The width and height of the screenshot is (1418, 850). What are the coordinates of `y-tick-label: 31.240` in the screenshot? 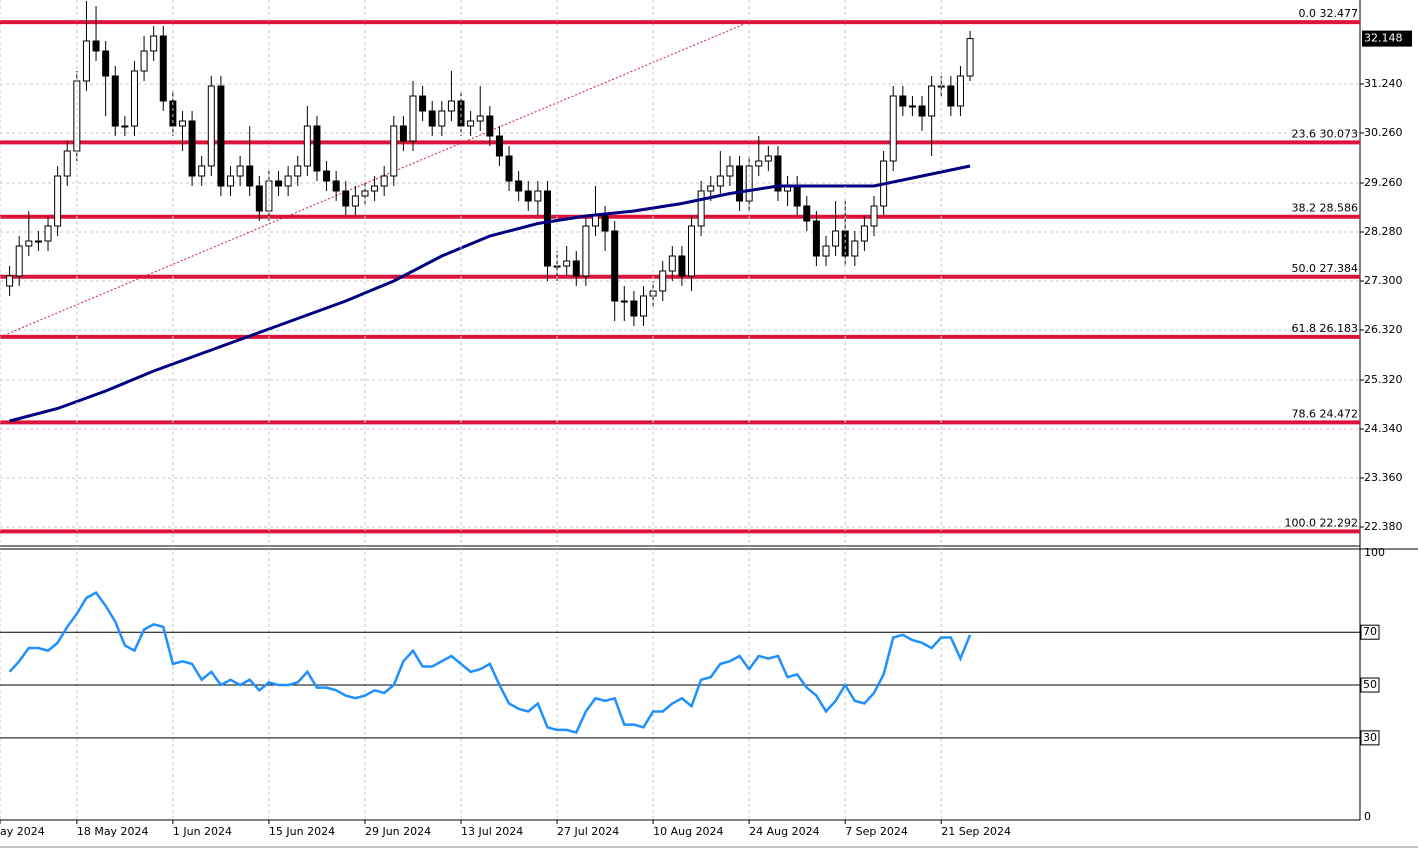 It's located at (1383, 83).